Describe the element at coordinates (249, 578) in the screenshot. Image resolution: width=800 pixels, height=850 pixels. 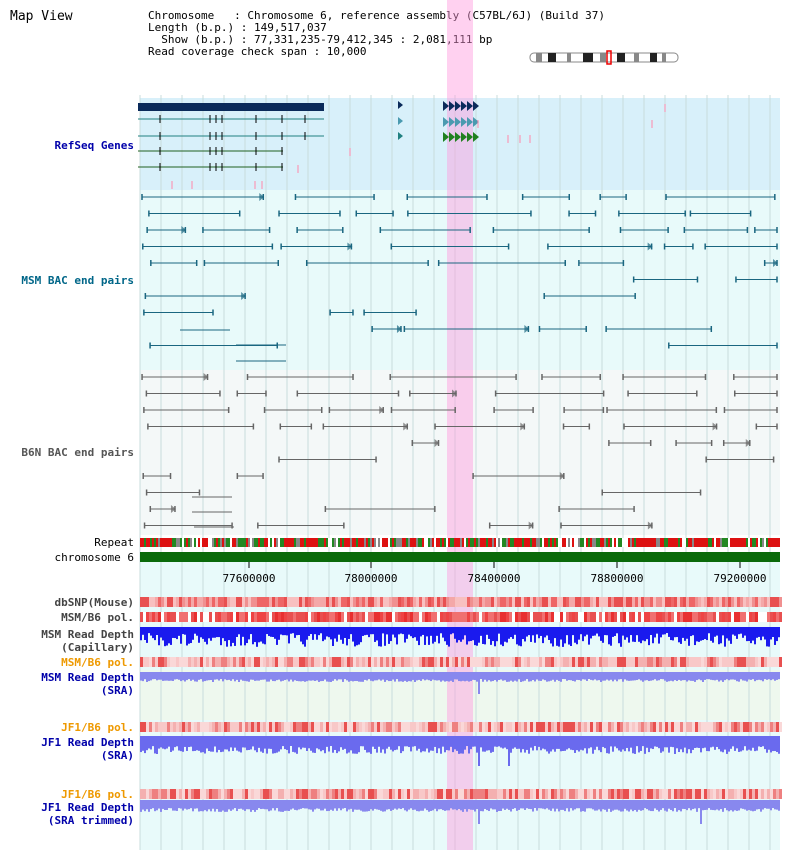
I see `axis-tick-label: 77600000` at that location.